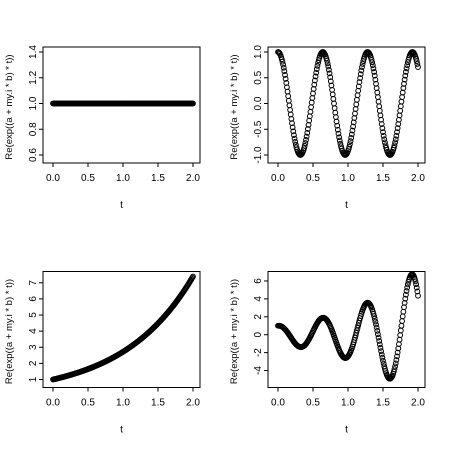  I want to click on y-tick-label: 1.4, so click(33, 52).